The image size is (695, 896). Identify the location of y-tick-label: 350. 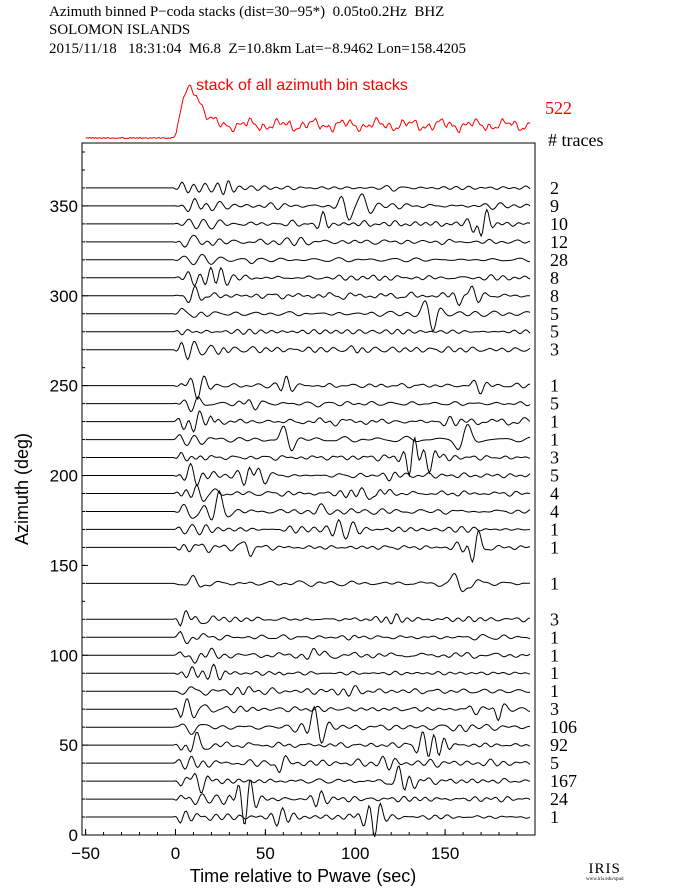
(64, 206).